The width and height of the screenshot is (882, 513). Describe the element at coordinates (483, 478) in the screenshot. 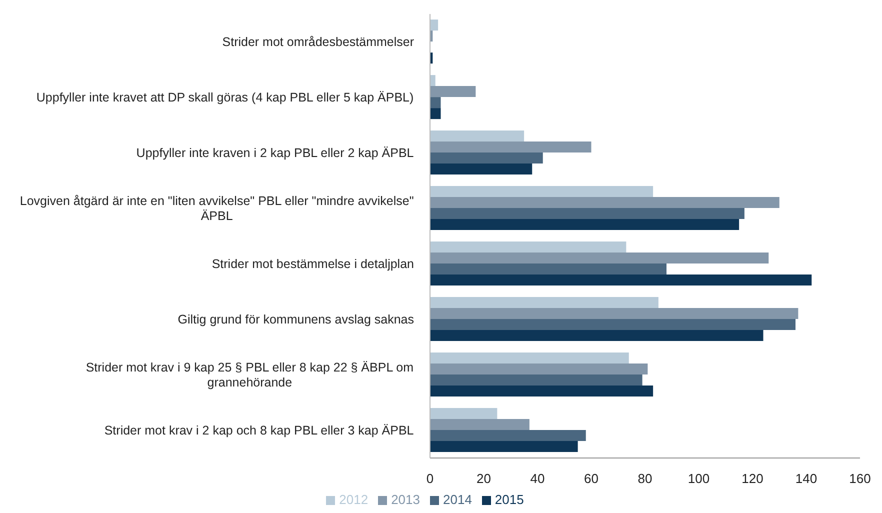

I see `x-tick-label: 20` at that location.